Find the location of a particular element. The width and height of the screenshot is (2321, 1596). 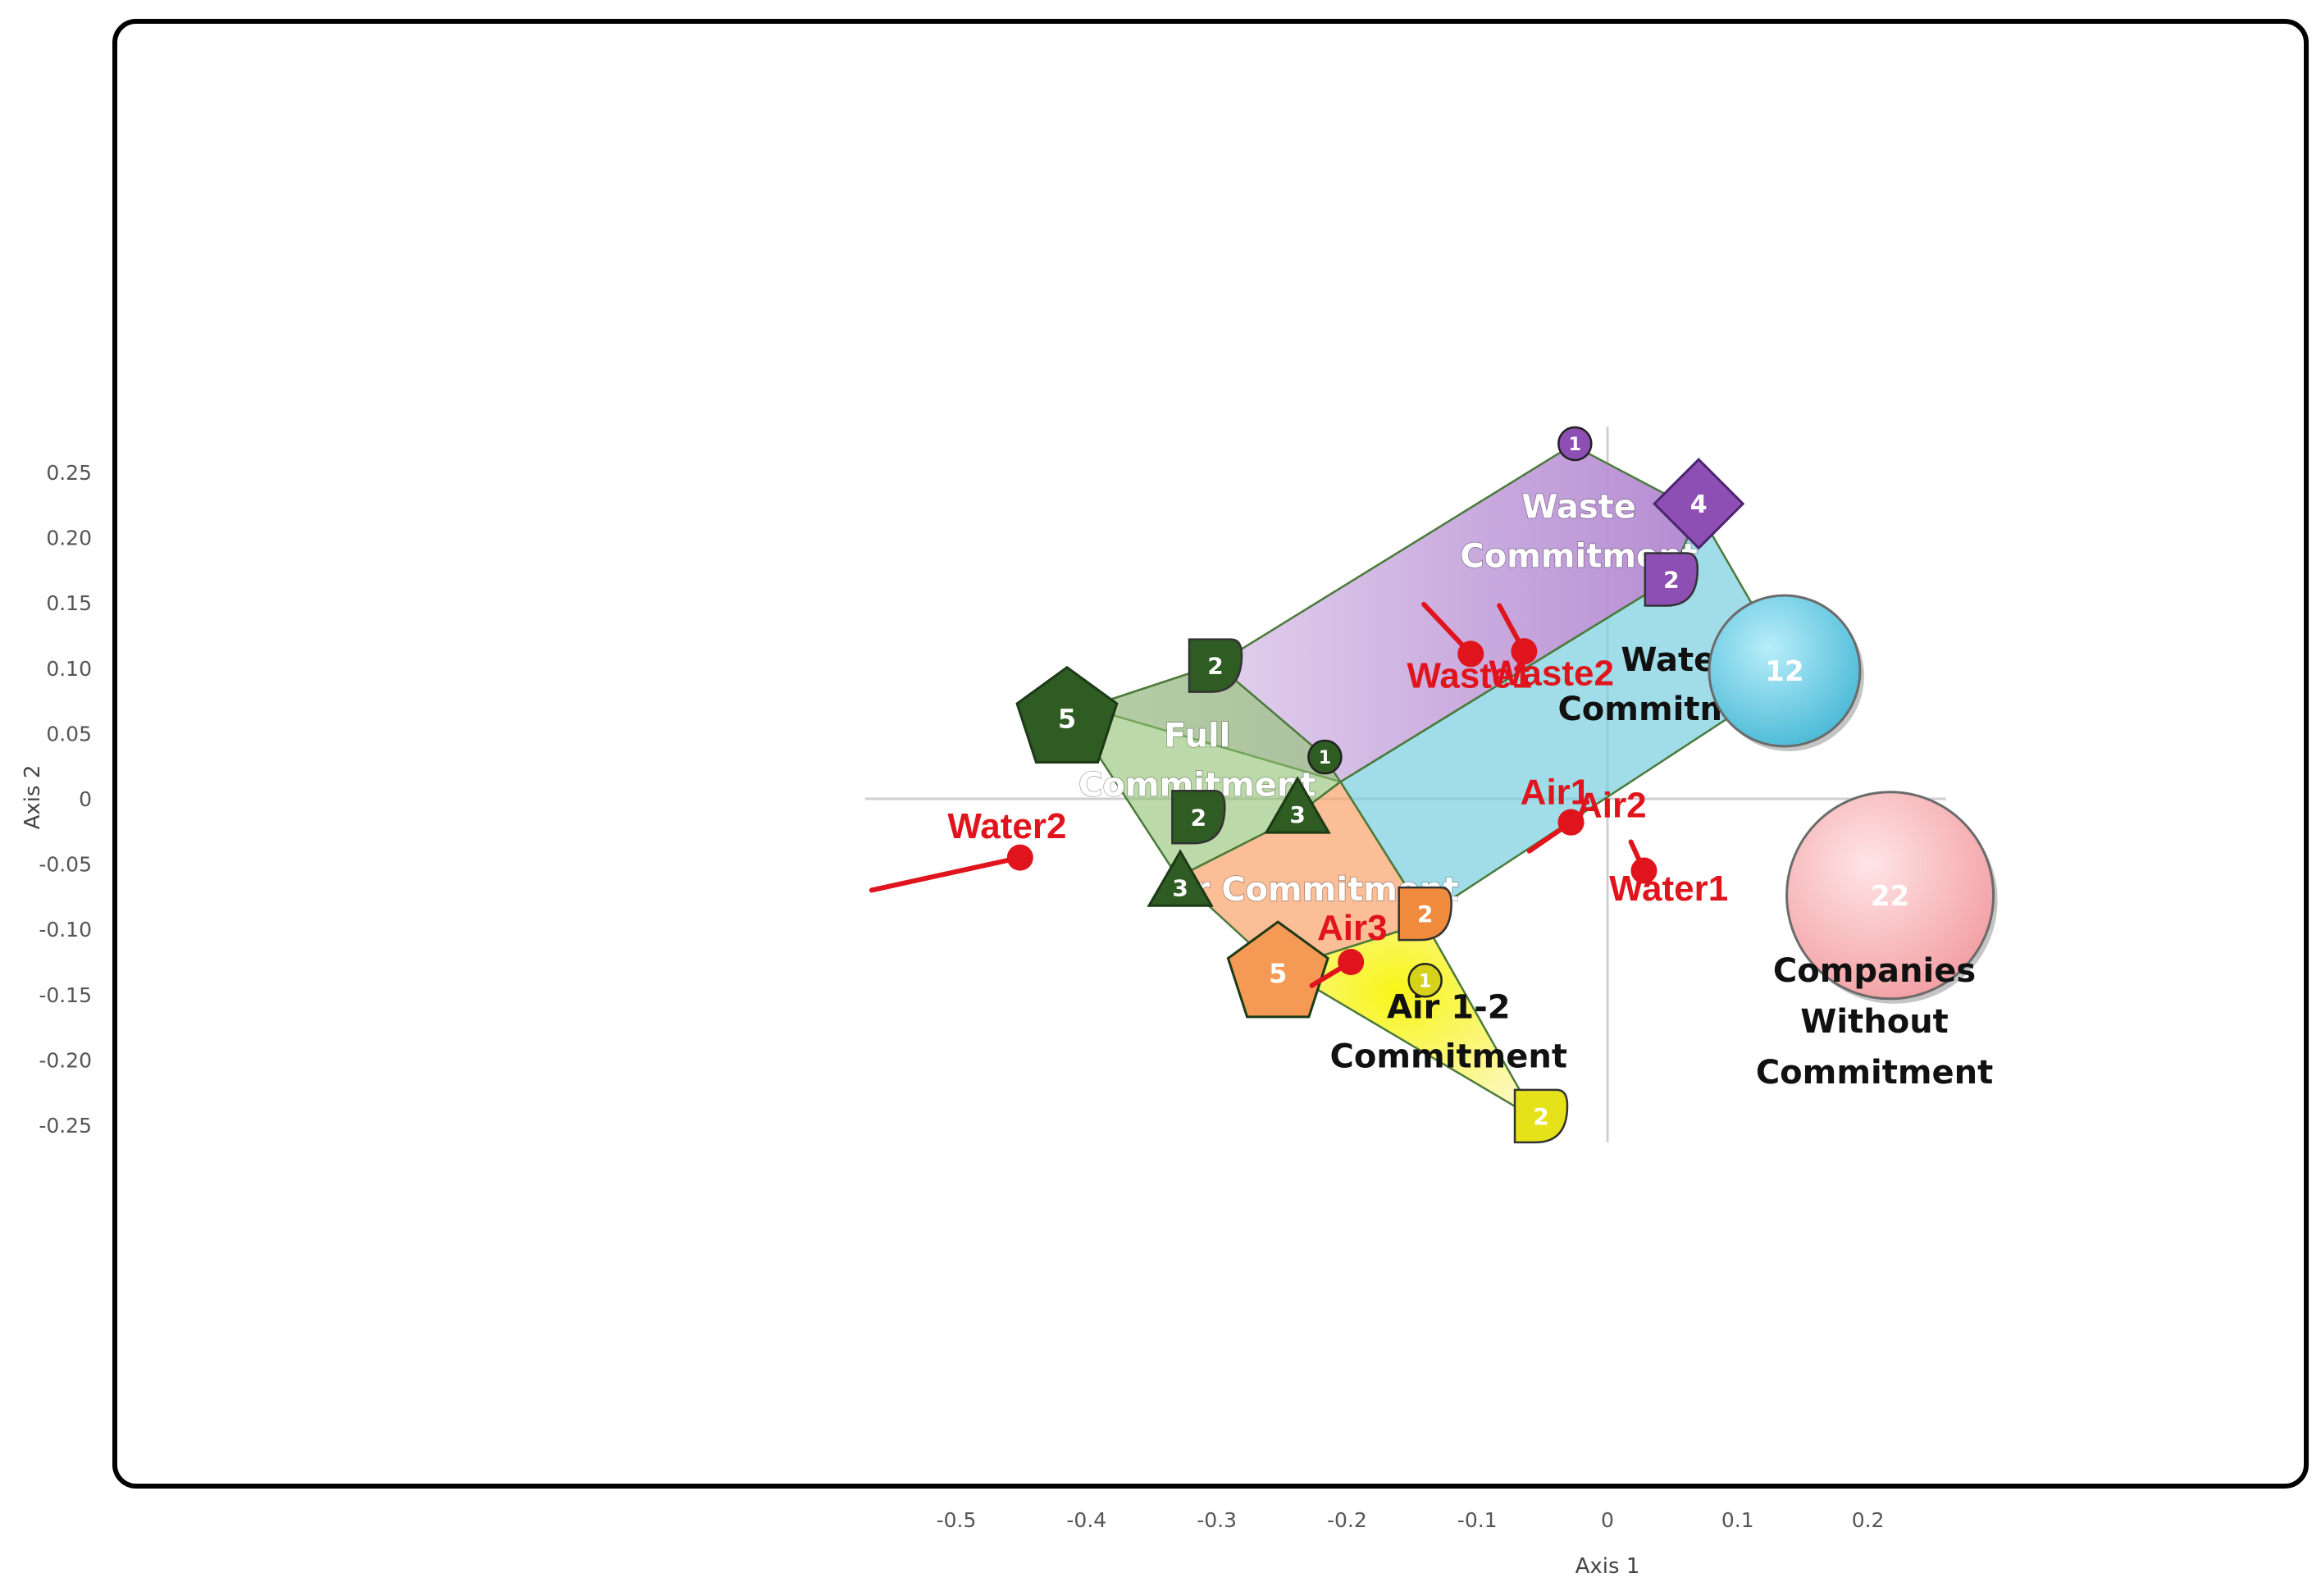

y-tick-label: 0.10 is located at coordinates (69, 669).